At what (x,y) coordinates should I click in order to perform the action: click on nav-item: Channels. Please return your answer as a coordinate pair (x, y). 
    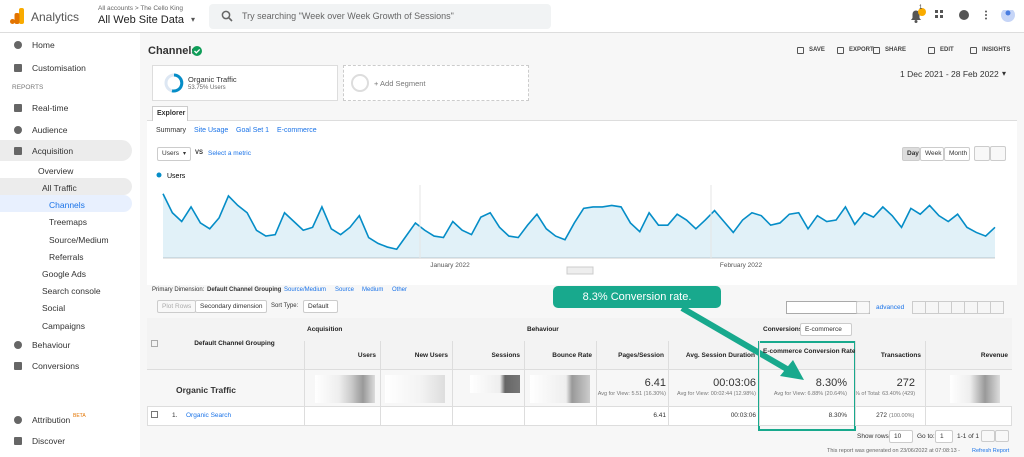
    Looking at the image, I should click on (67, 205).